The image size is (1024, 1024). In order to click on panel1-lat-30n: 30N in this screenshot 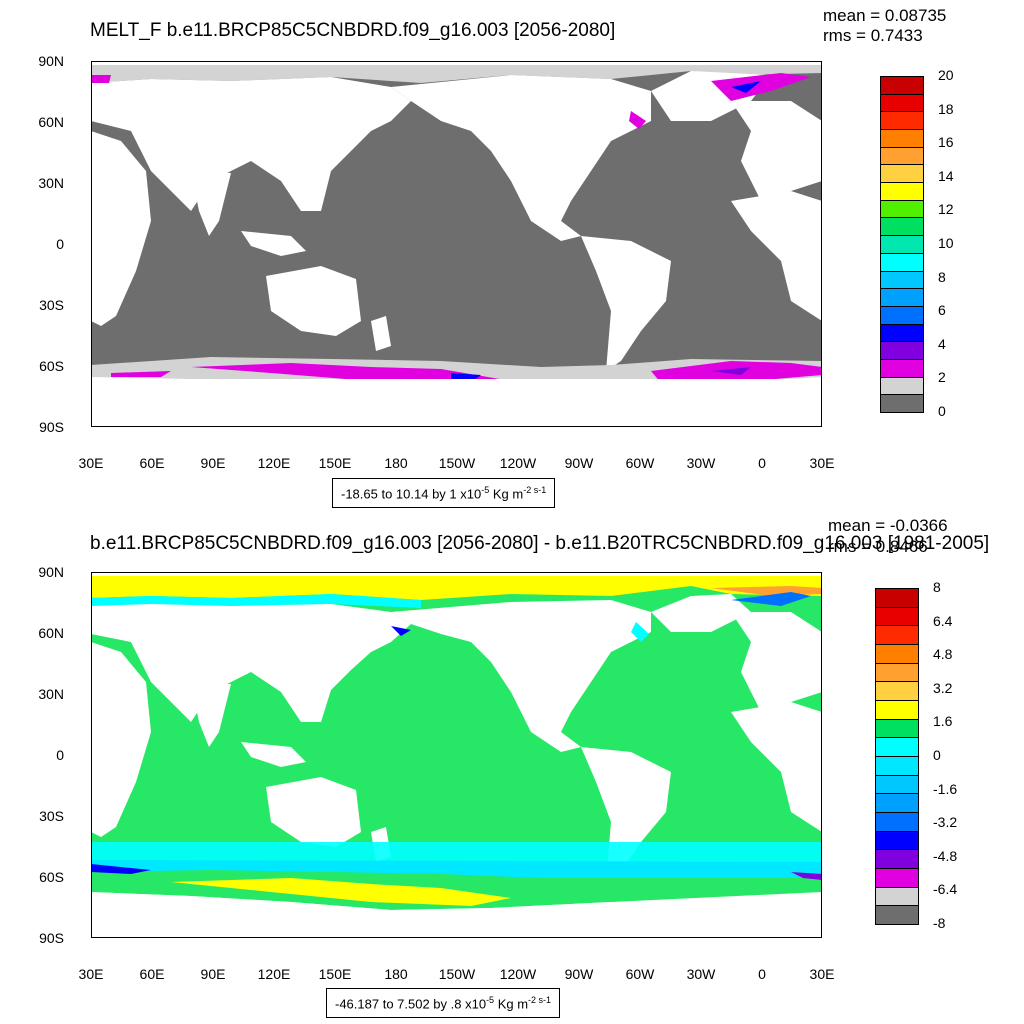, I will do `click(51, 183)`.